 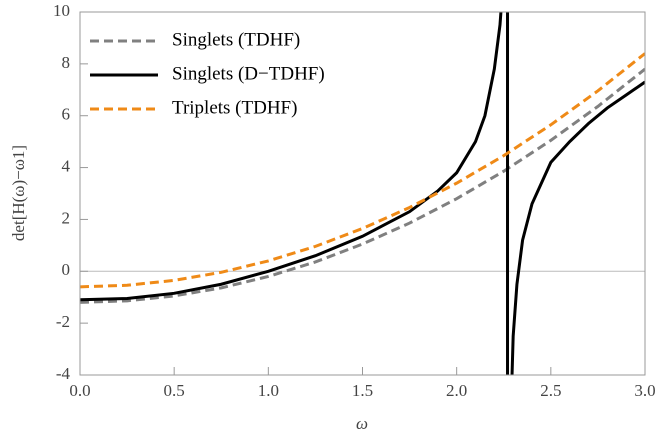 I want to click on x-tick-label: 1.5, so click(x=362, y=390).